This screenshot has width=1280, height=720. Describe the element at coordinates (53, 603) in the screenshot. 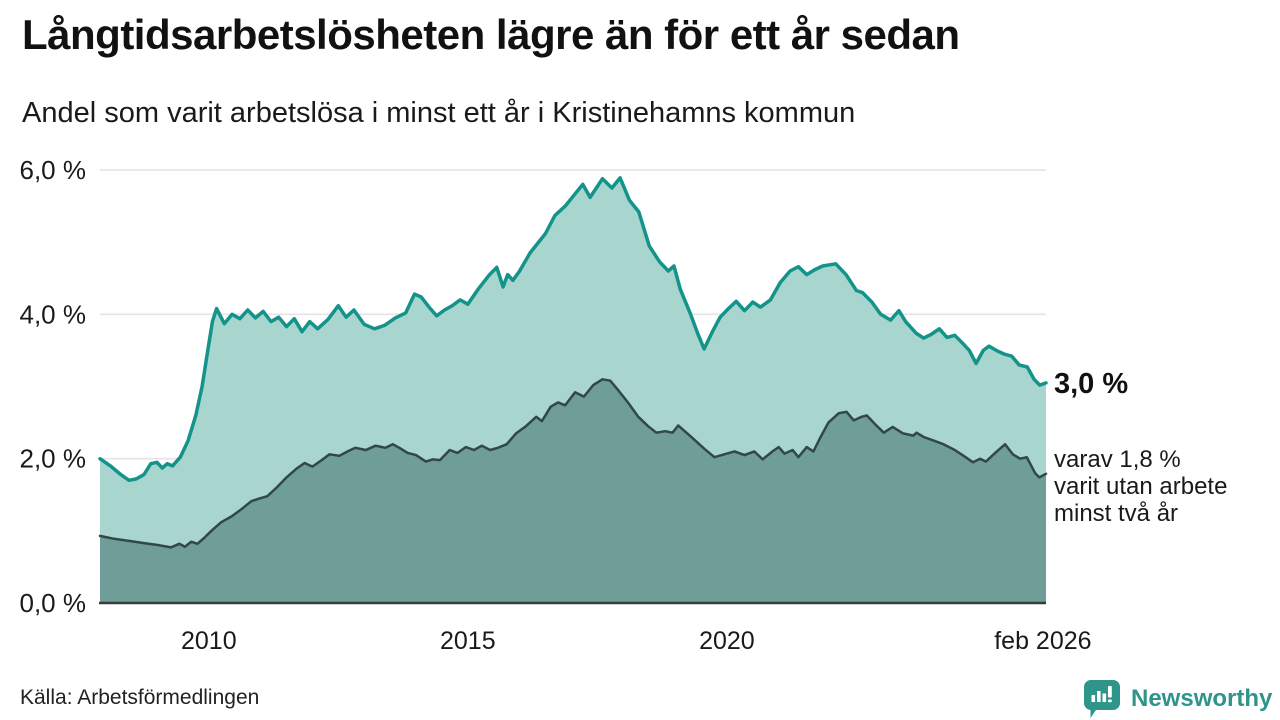

I see `y-tick-label: 0,0 %` at that location.